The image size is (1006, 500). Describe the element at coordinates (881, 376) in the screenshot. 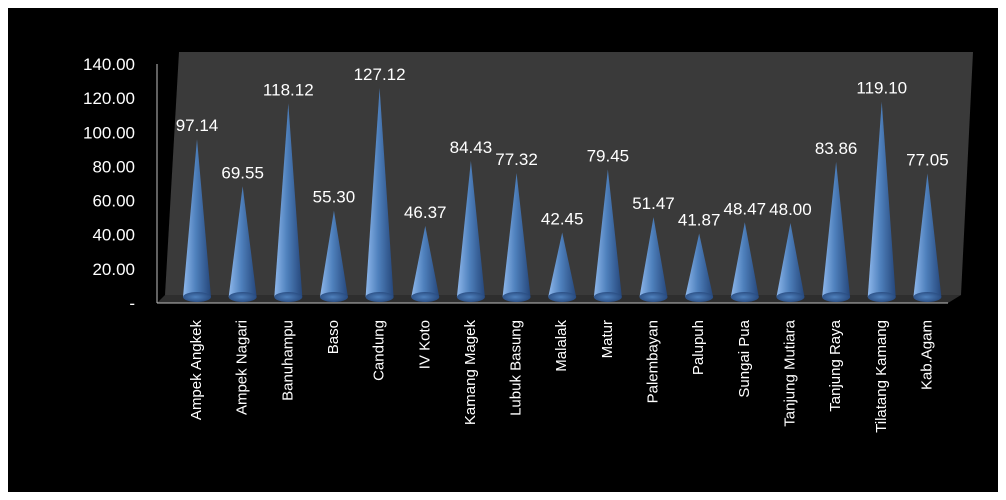

I see `x-tick-label: Tilatang Kamang` at that location.